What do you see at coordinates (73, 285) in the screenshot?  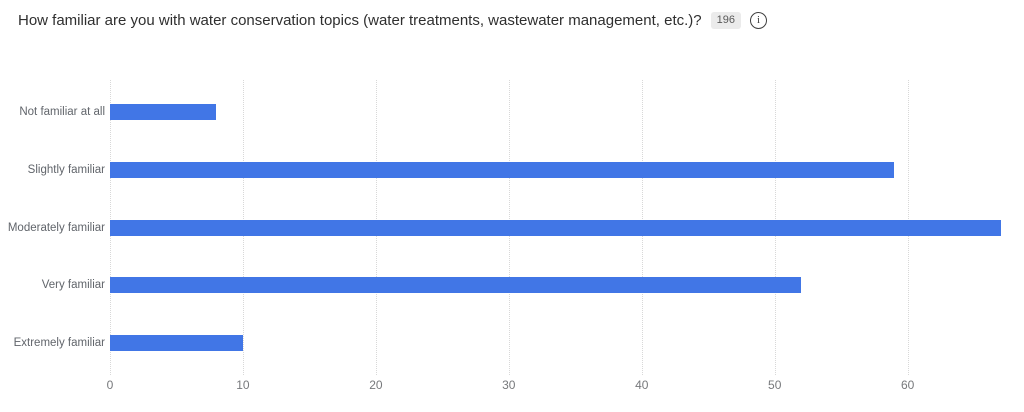 I see `category-label: Very familiar` at bounding box center [73, 285].